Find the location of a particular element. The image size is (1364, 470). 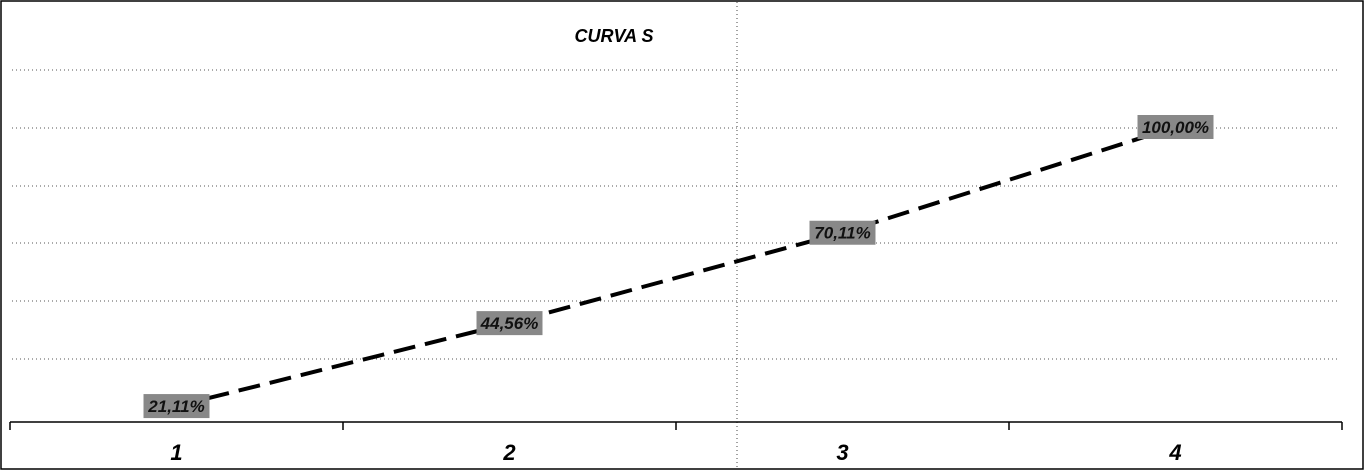

data-label: 100,00% is located at coordinates (1175, 127).